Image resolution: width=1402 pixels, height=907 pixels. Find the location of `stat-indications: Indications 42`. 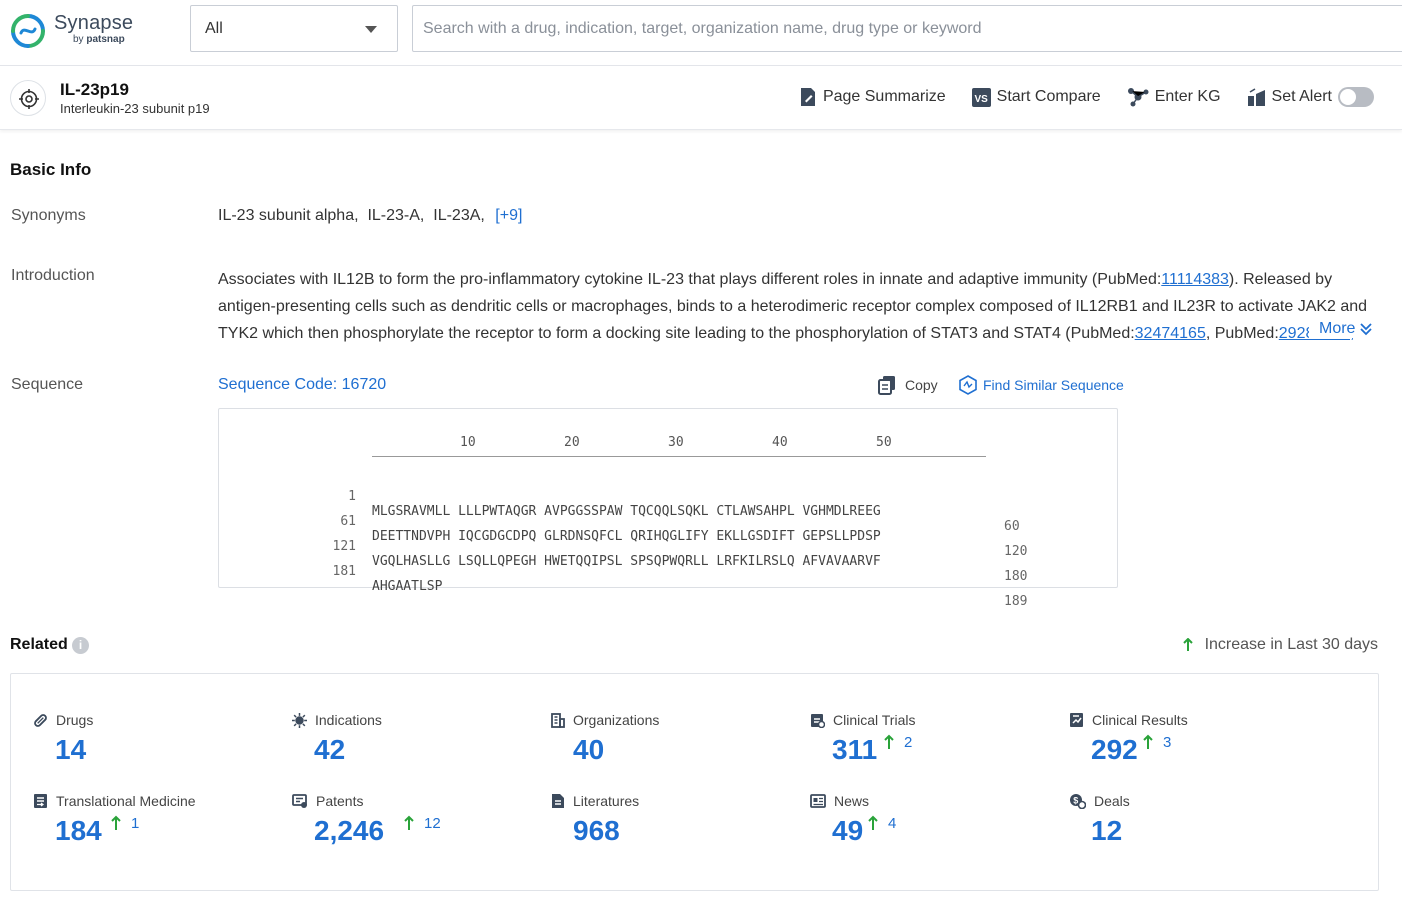

stat-indications: Indications 42 is located at coordinates (412, 747).